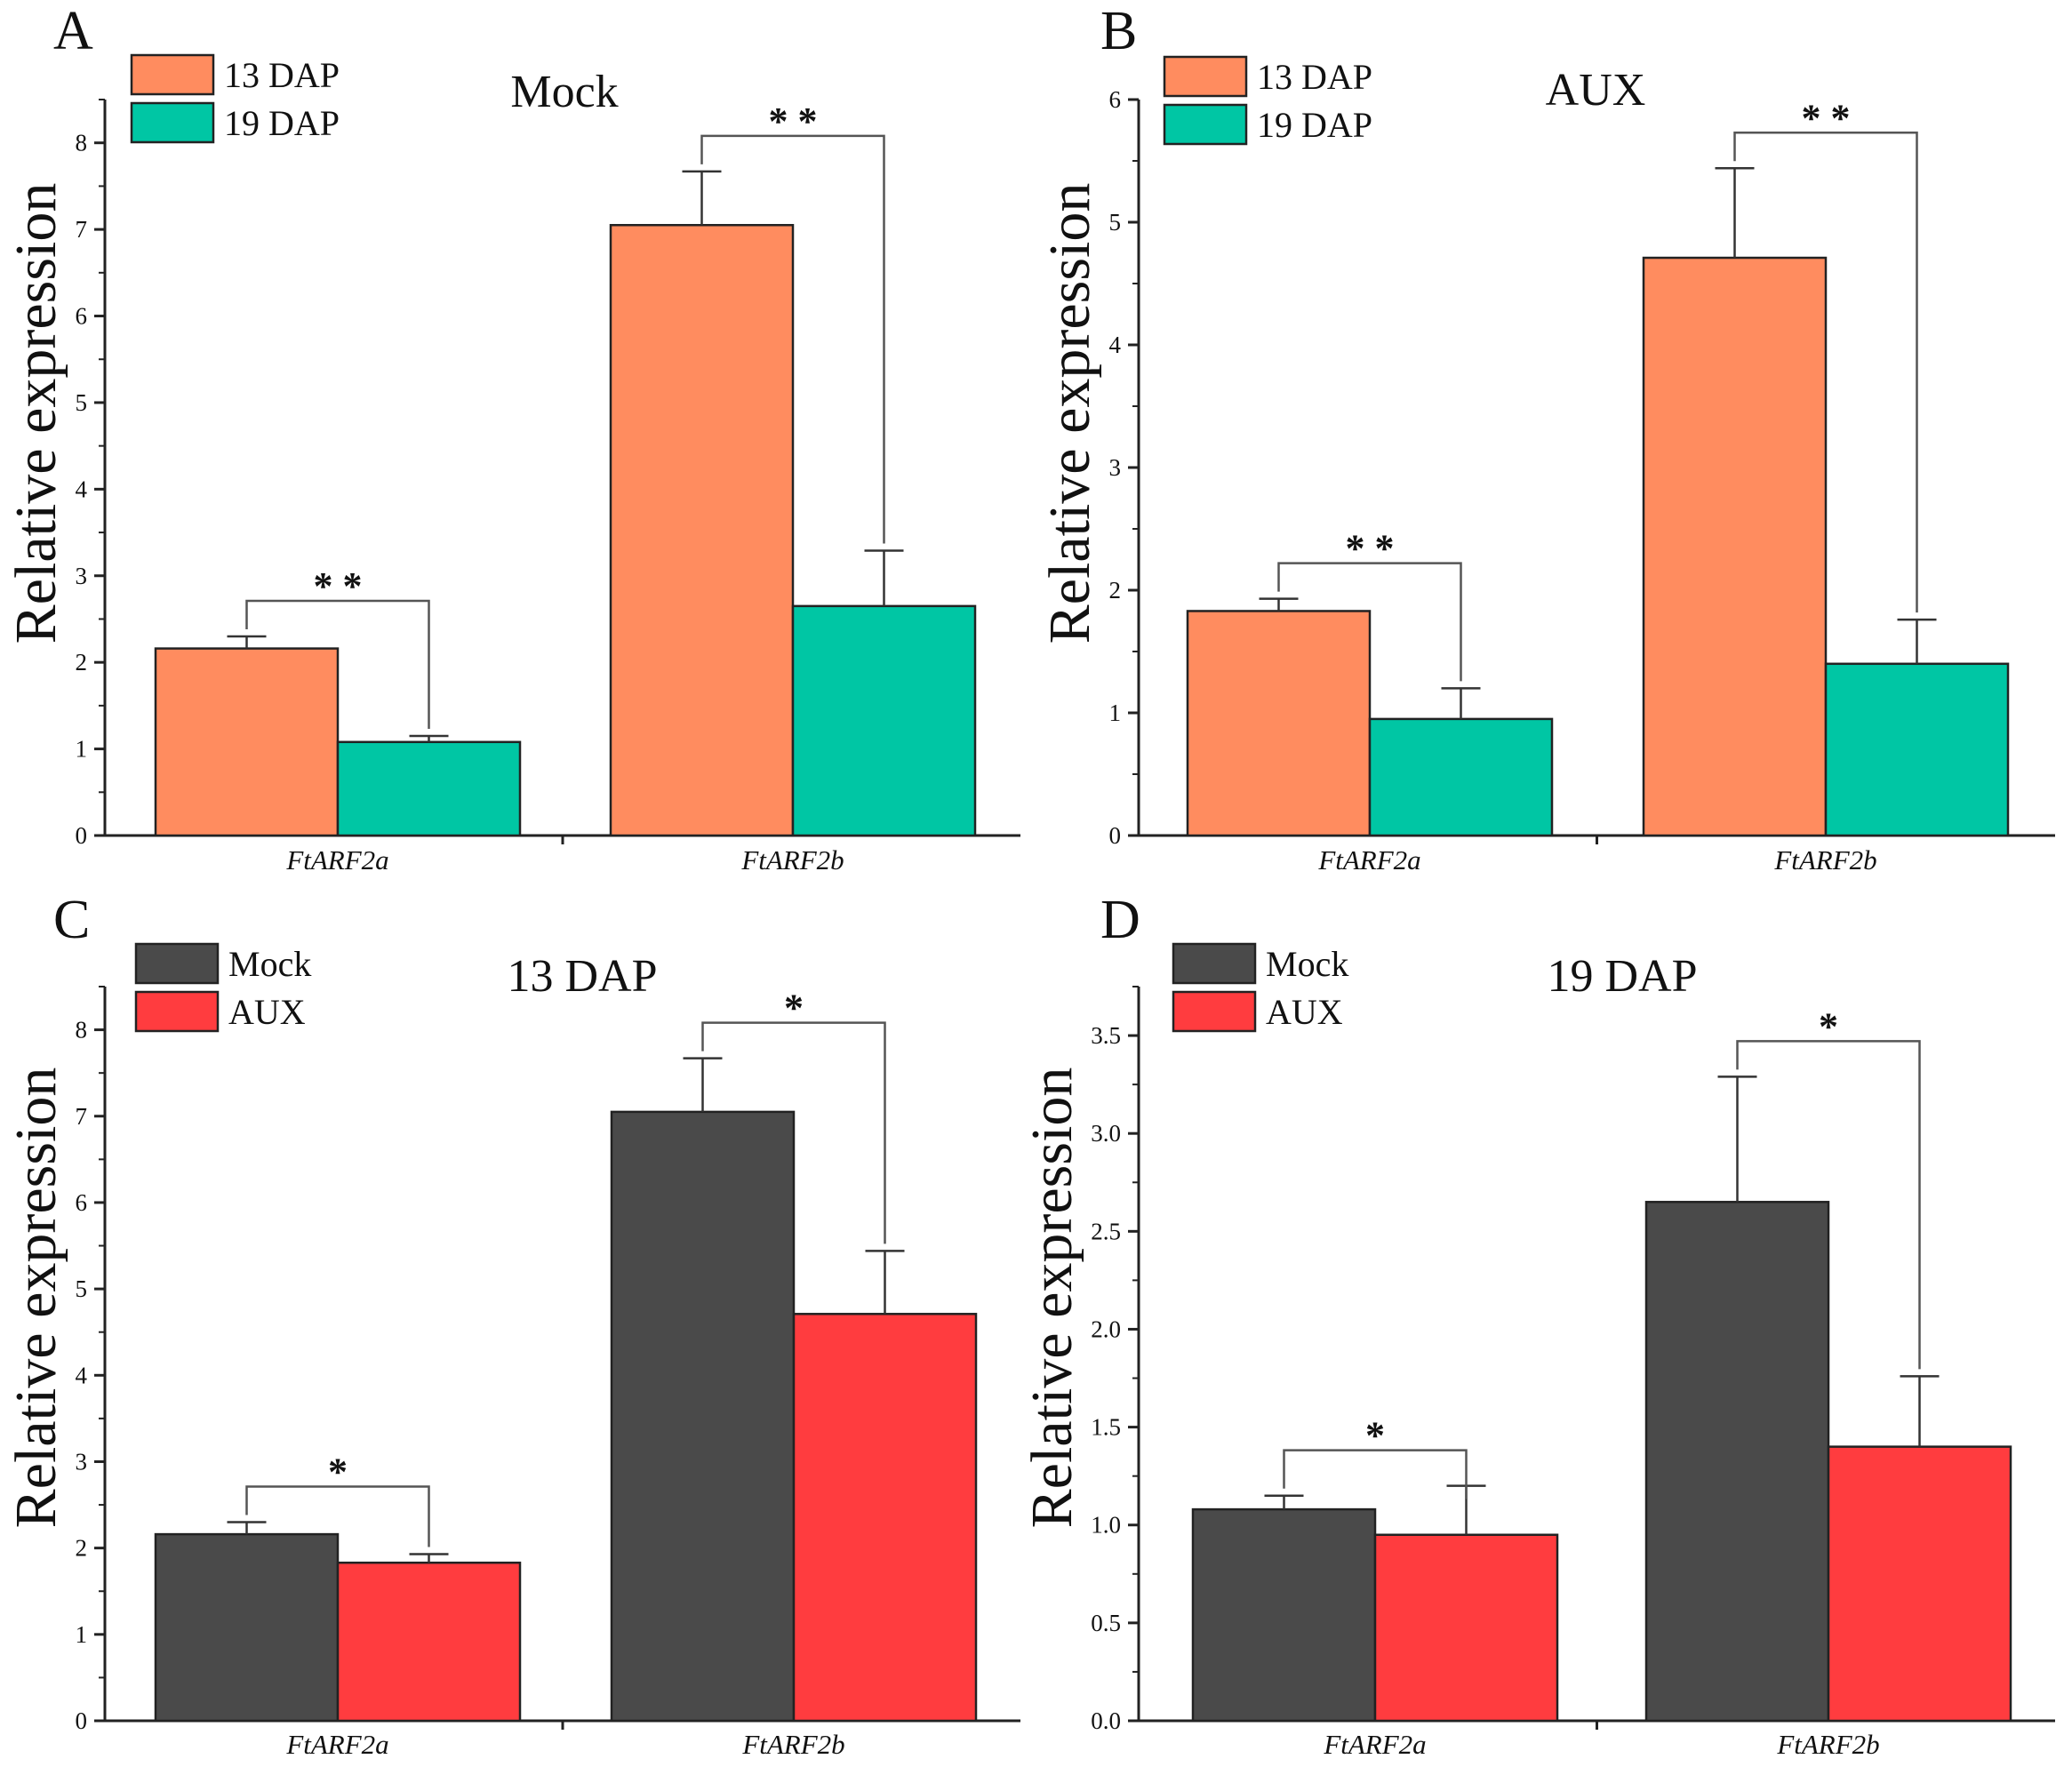 This screenshot has width=2072, height=1767. I want to click on y-tick-label: 0.0, so click(1106, 1720).